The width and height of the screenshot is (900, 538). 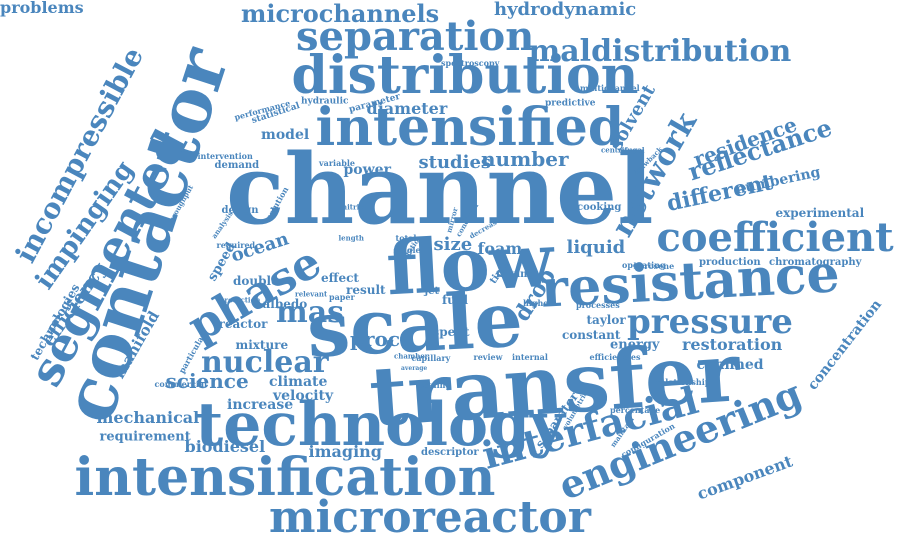 What do you see at coordinates (414, 368) in the screenshot?
I see `word: average` at bounding box center [414, 368].